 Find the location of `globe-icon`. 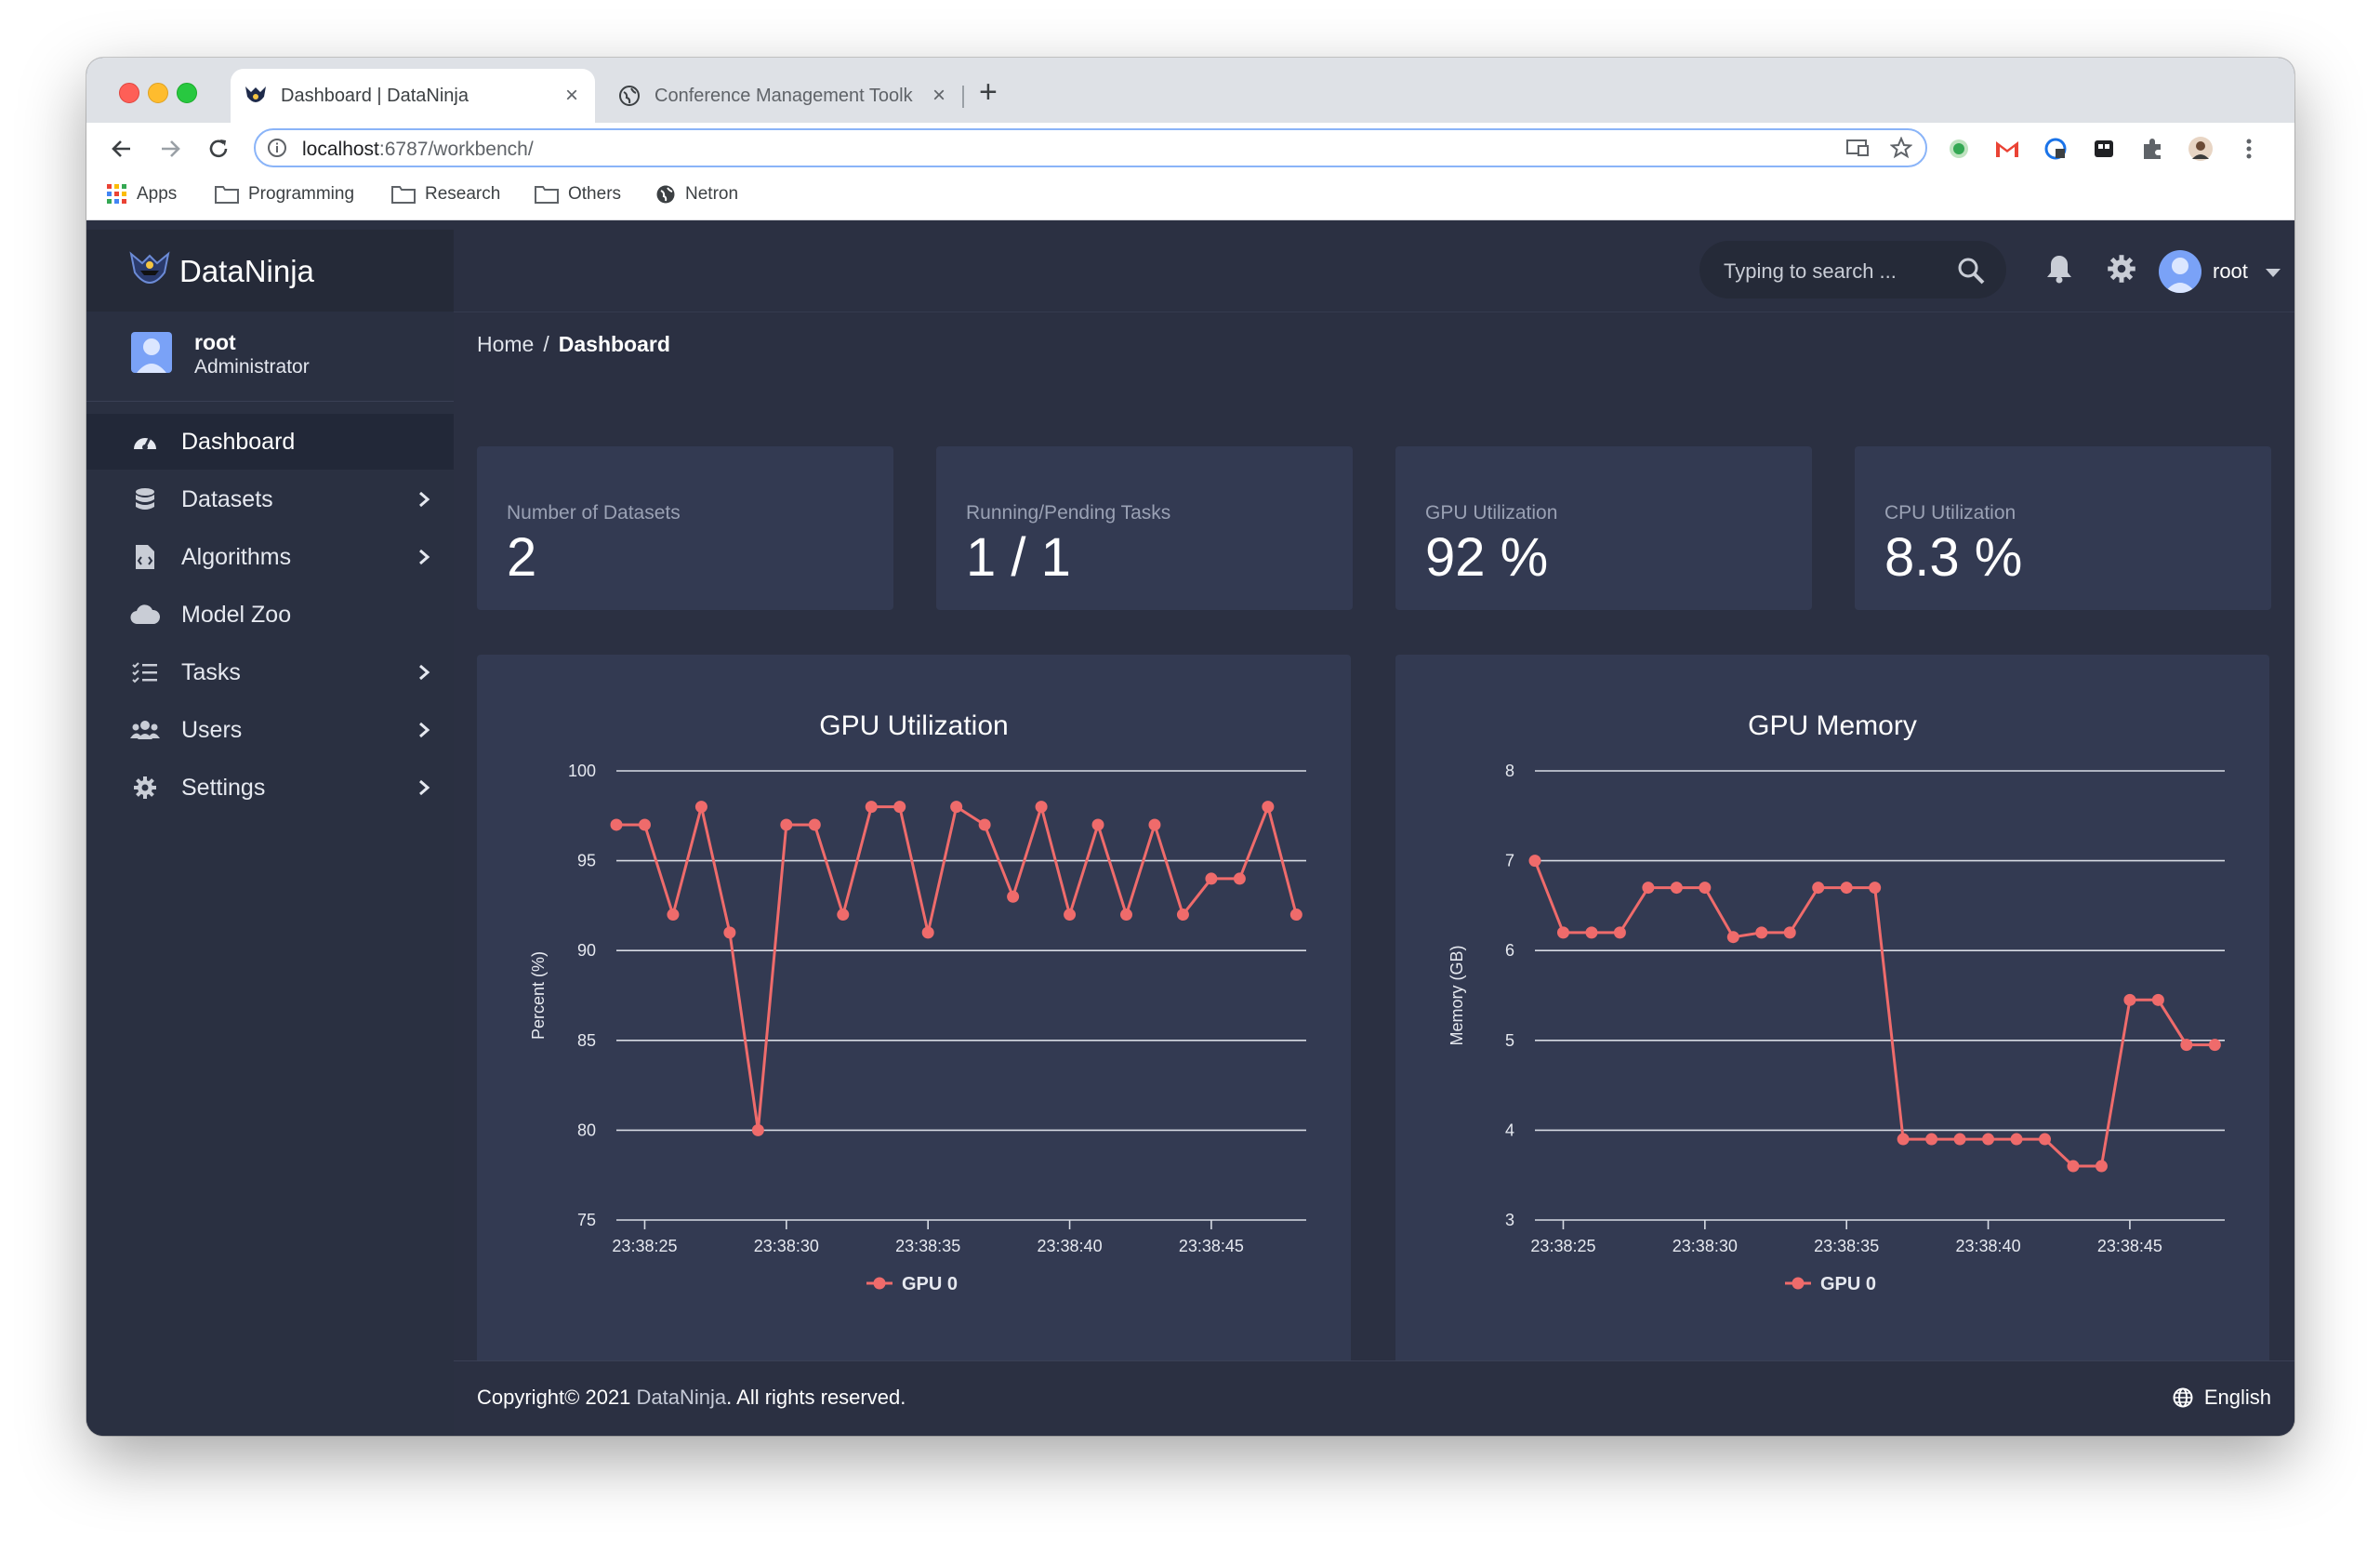

globe-icon is located at coordinates (665, 194).